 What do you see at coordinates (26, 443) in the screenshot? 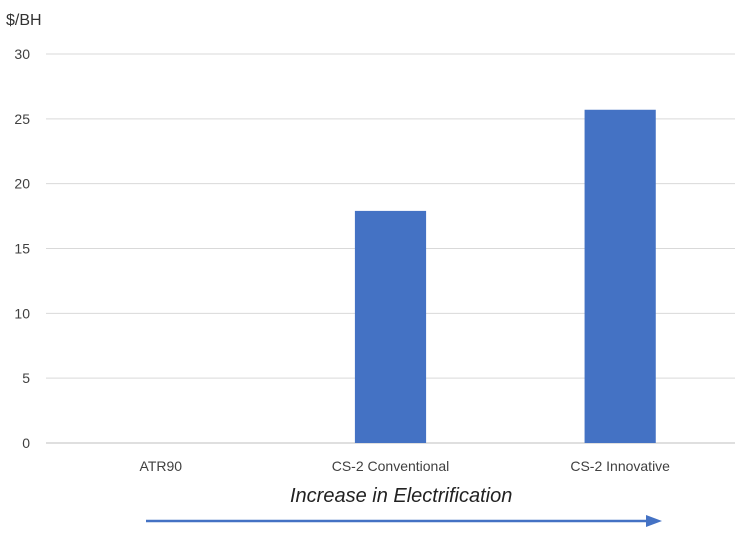
I see `y-tick-label: 0` at bounding box center [26, 443].